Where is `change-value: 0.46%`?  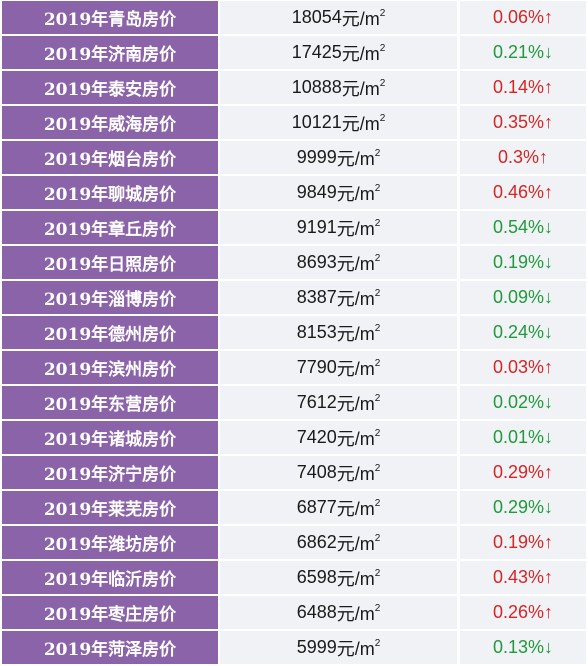 change-value: 0.46% is located at coordinates (518, 192).